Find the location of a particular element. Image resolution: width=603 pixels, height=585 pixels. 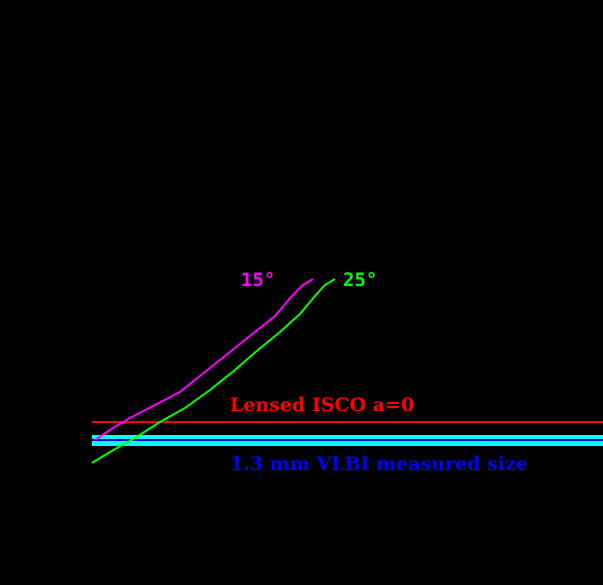

label-15-deg: 15° is located at coordinates (258, 280).